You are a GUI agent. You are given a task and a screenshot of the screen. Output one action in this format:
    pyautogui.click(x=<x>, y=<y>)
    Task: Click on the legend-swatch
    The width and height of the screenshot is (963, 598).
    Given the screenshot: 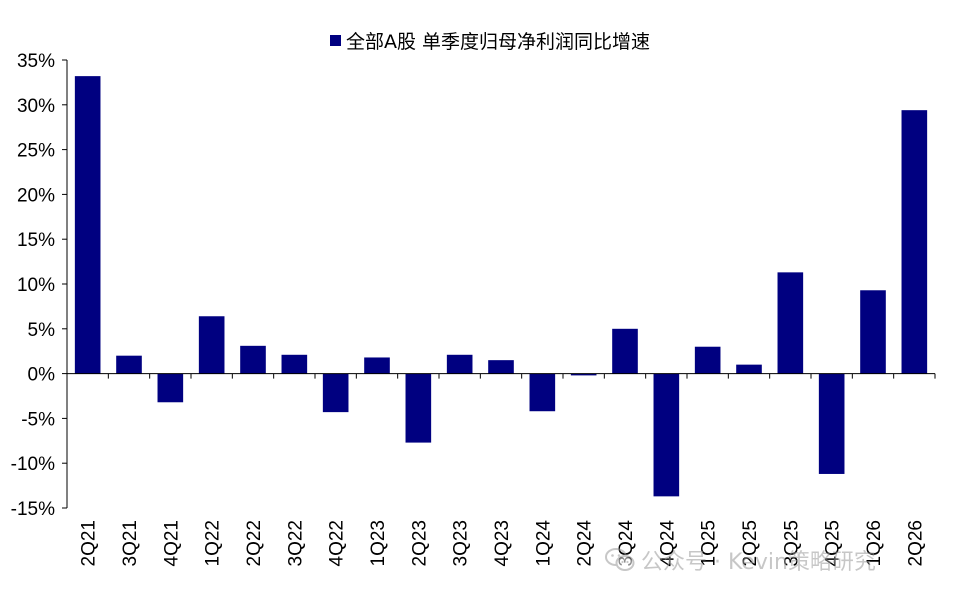 What is the action you would take?
    pyautogui.click(x=335, y=40)
    